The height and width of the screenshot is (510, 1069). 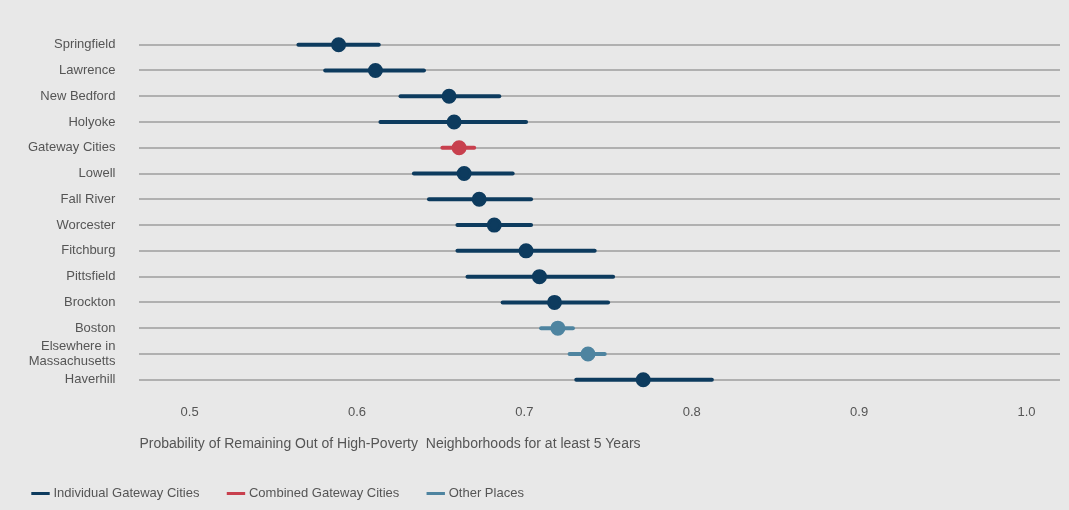 I want to click on y-tick-label: New Bedford, so click(x=78, y=95).